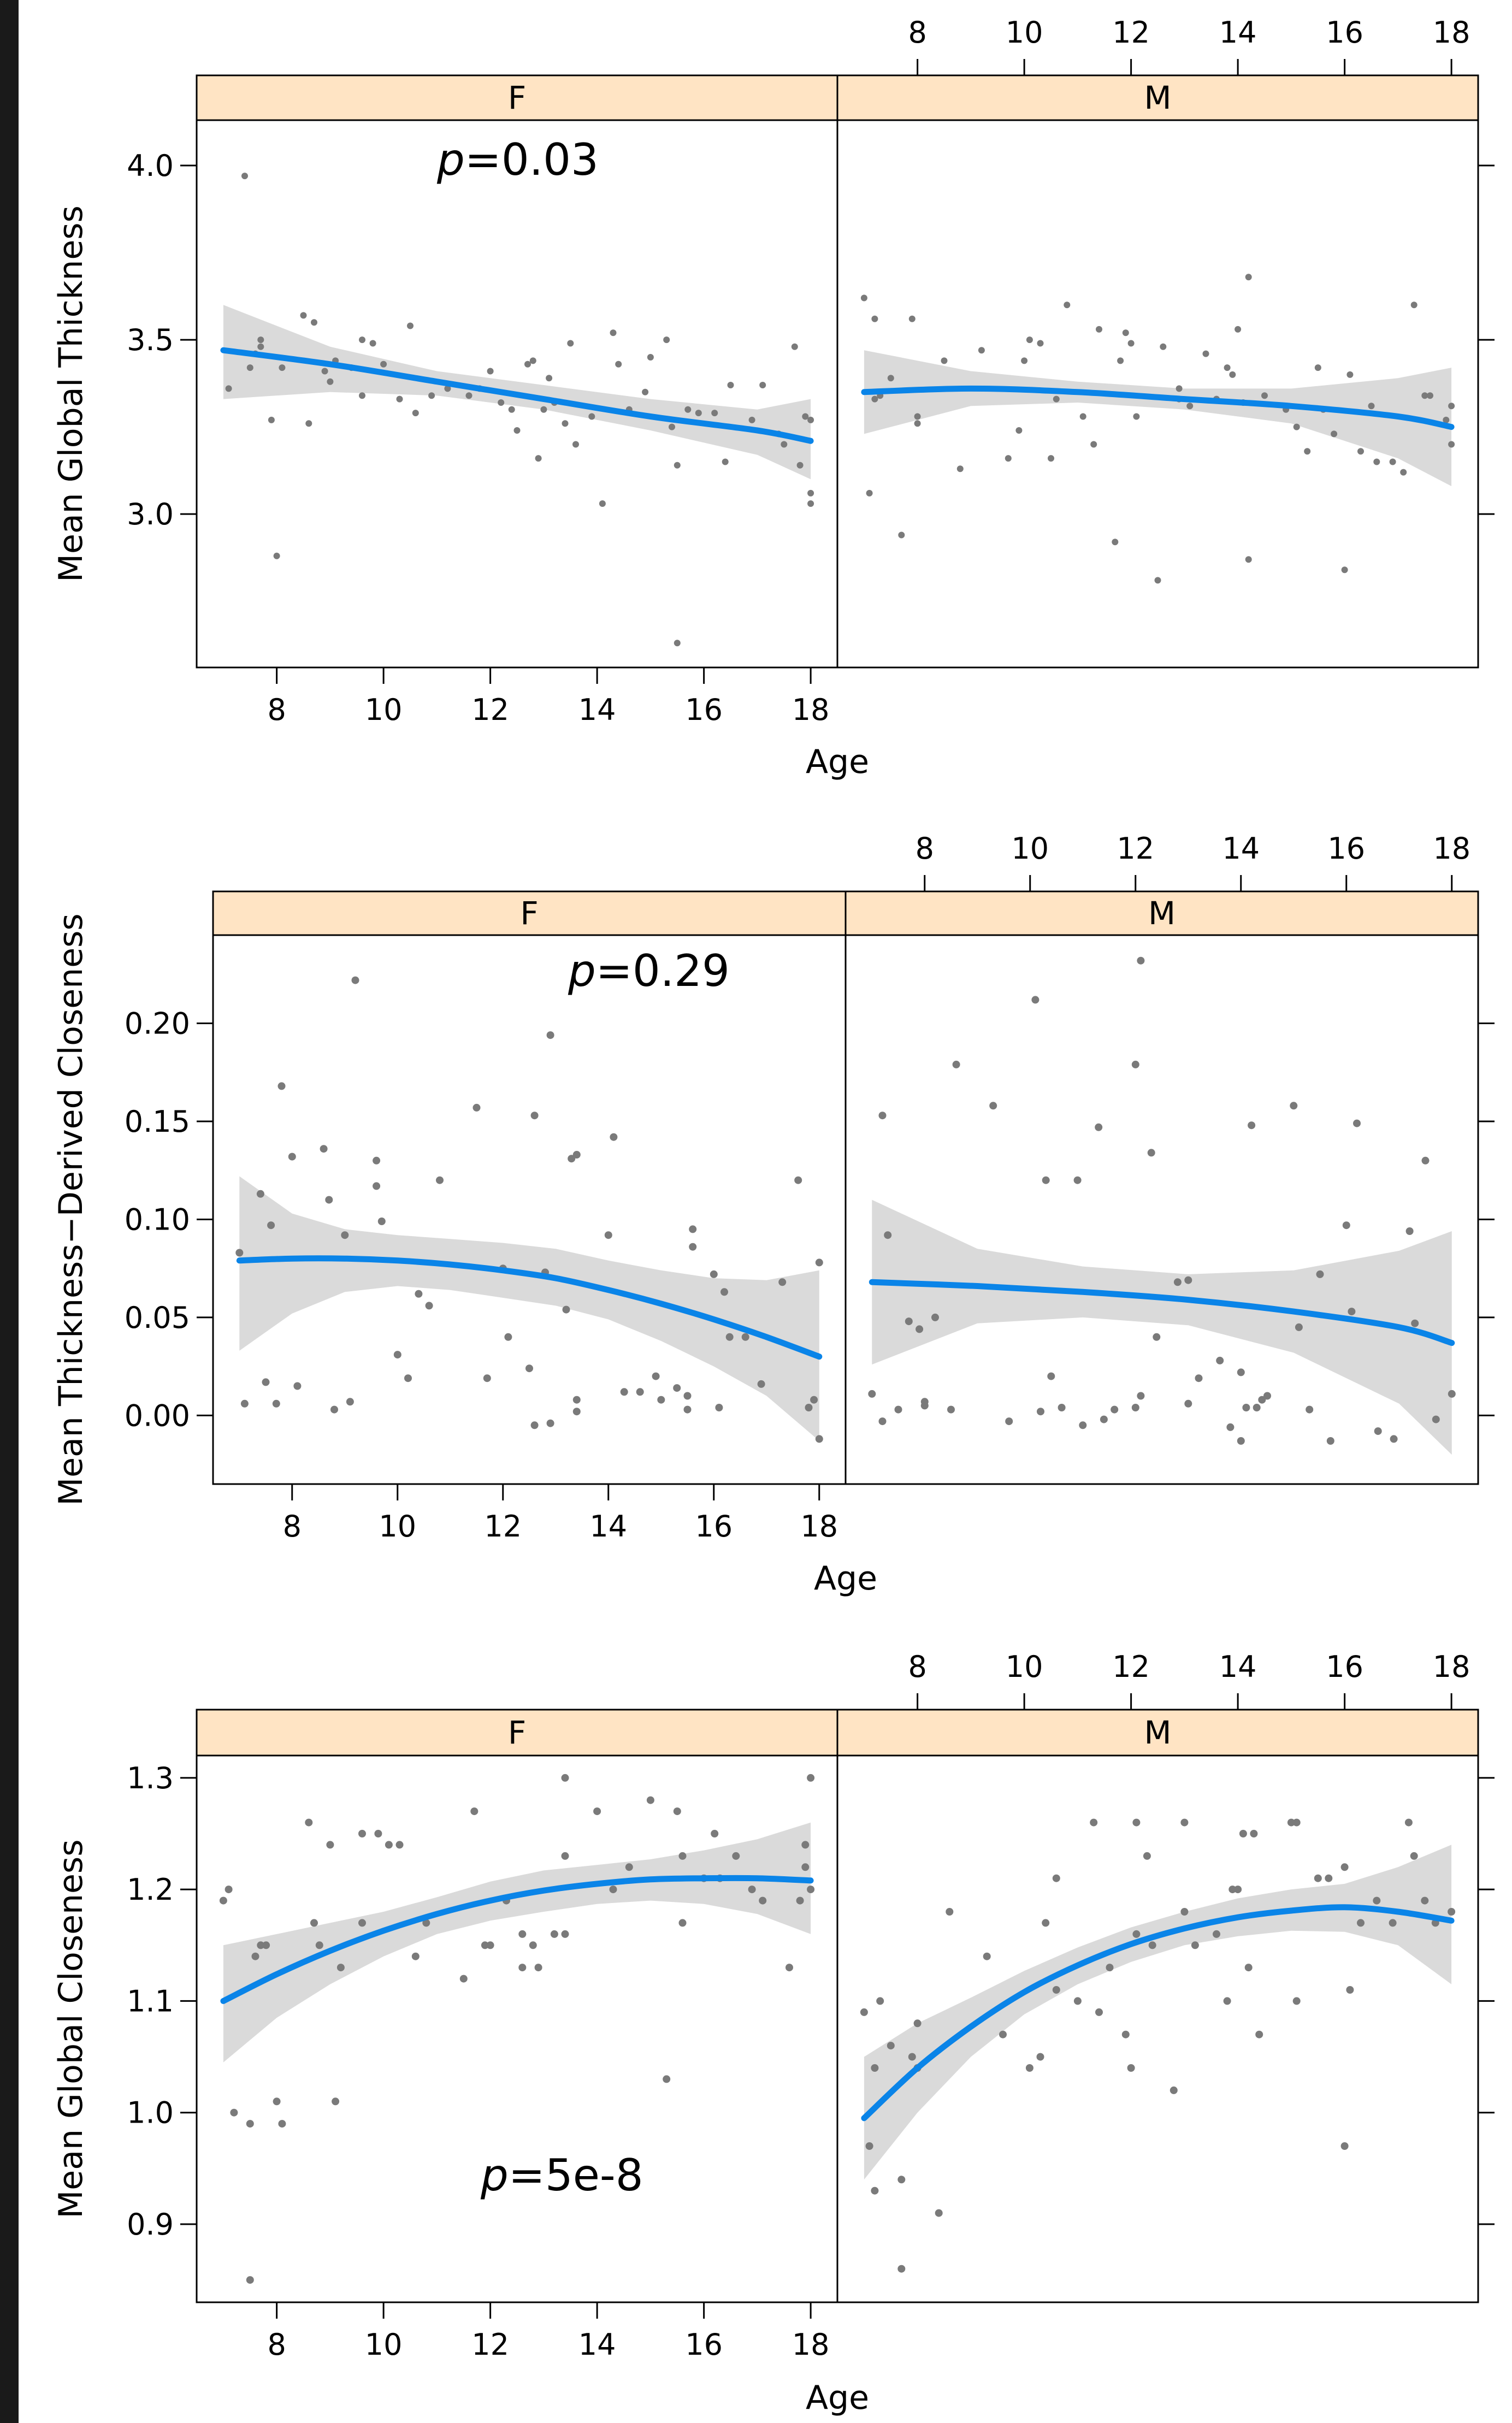 The width and height of the screenshot is (1512, 2423). I want to click on y-tick-label: 0.20, so click(157, 1024).